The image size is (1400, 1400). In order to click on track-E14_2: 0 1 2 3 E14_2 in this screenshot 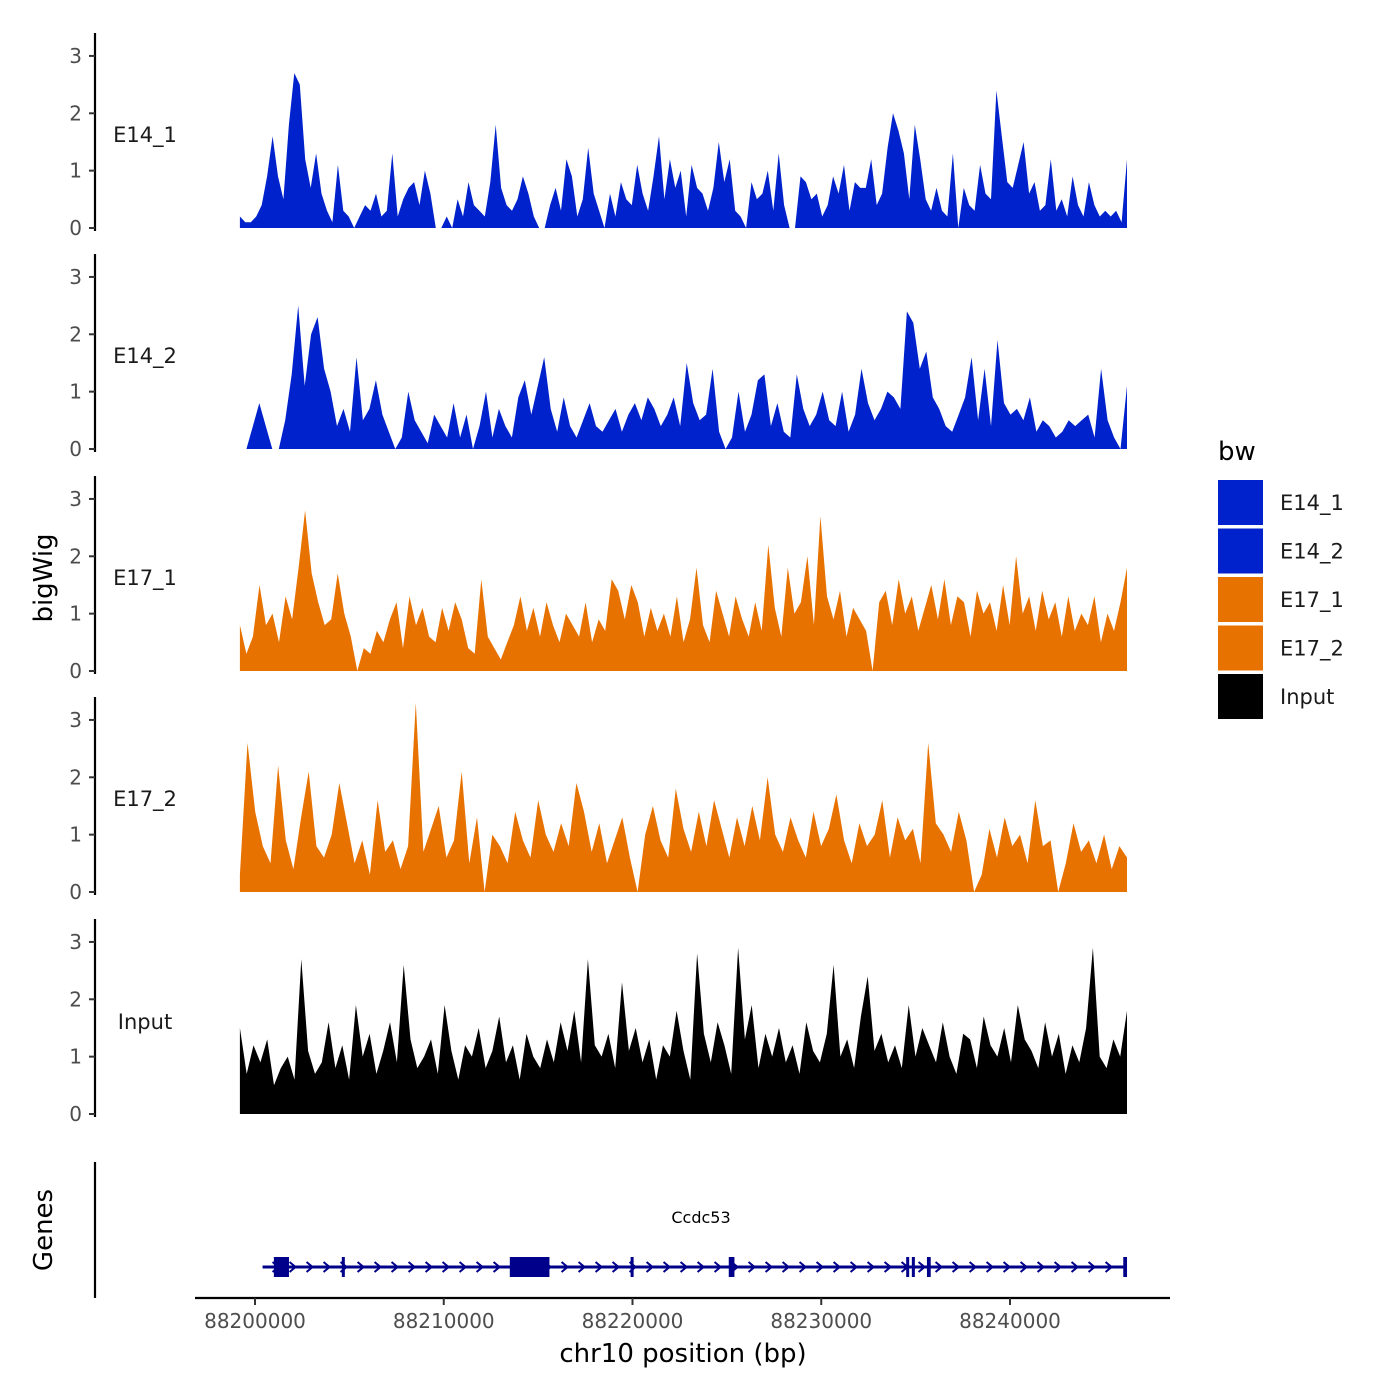, I will do `click(598, 357)`.